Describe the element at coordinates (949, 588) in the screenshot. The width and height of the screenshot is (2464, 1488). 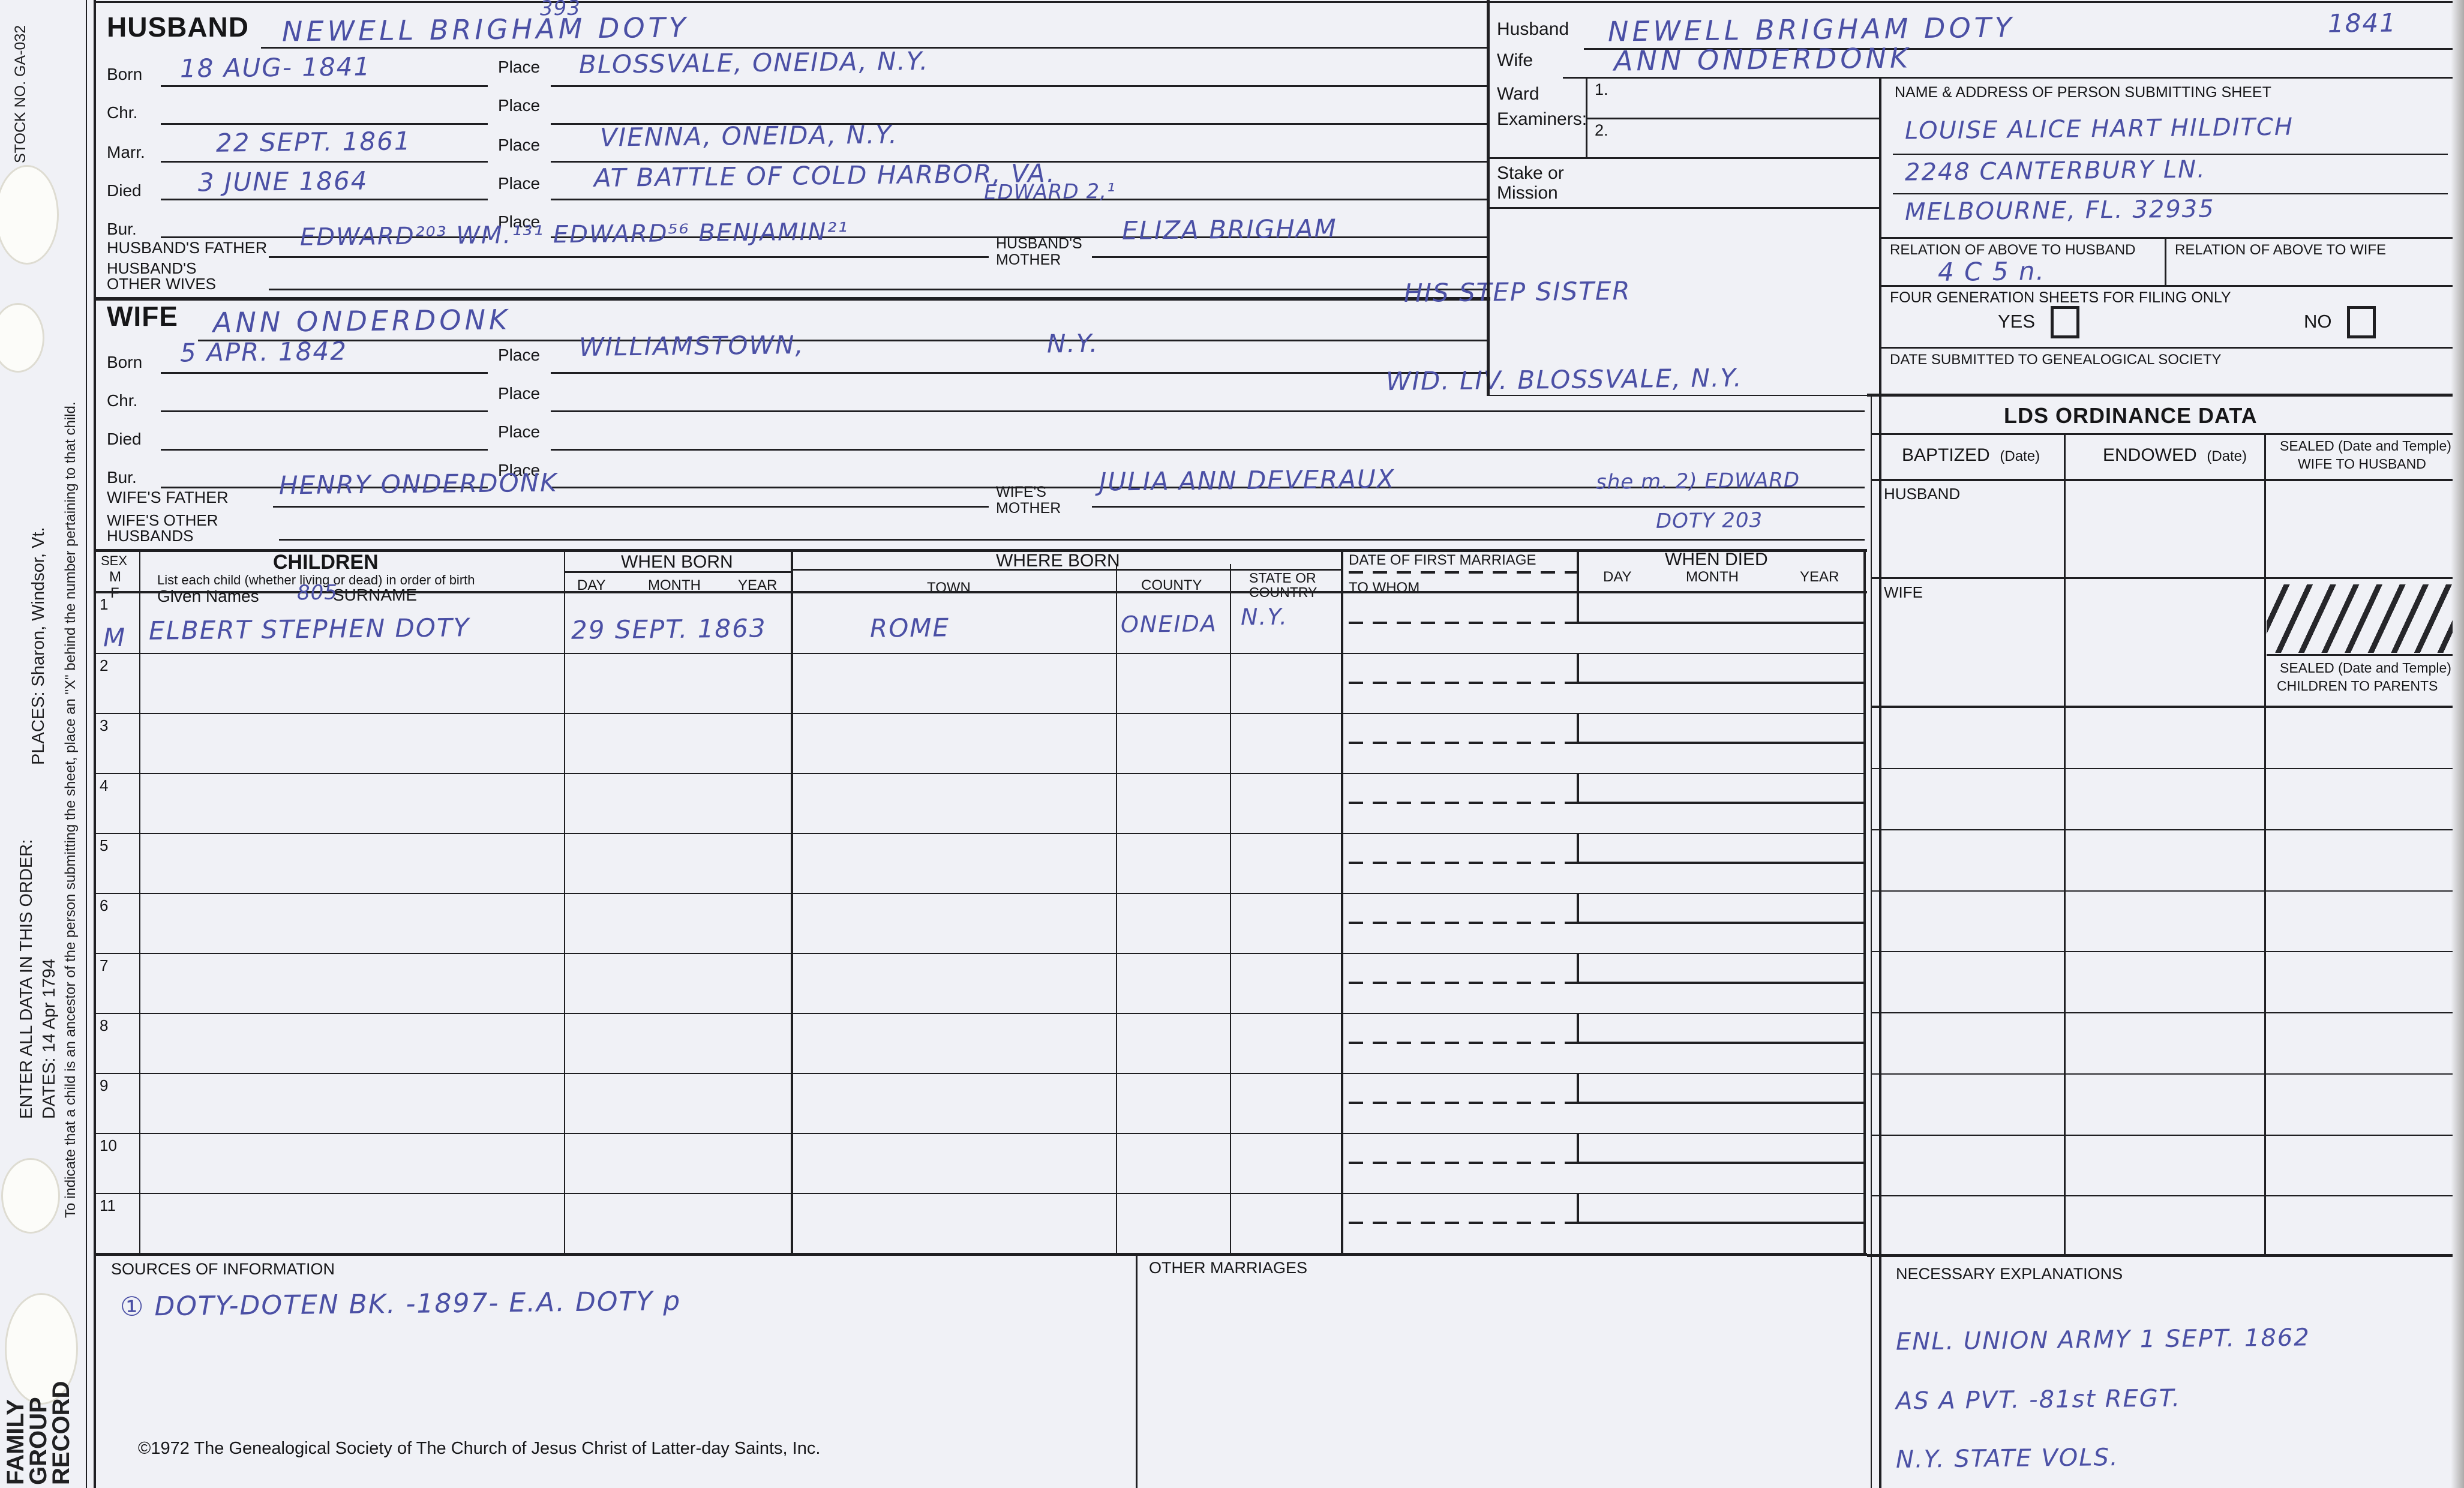
I see `town-header: TOWN` at that location.